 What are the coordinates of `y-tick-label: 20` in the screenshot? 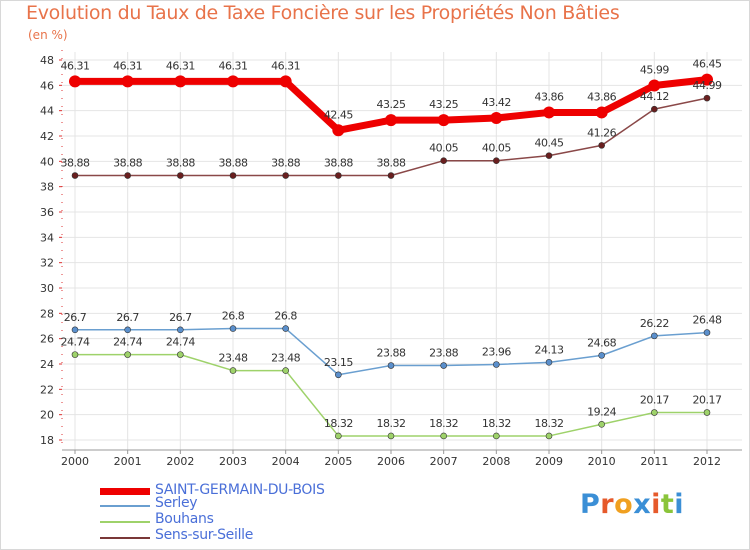 It's located at (47, 415).